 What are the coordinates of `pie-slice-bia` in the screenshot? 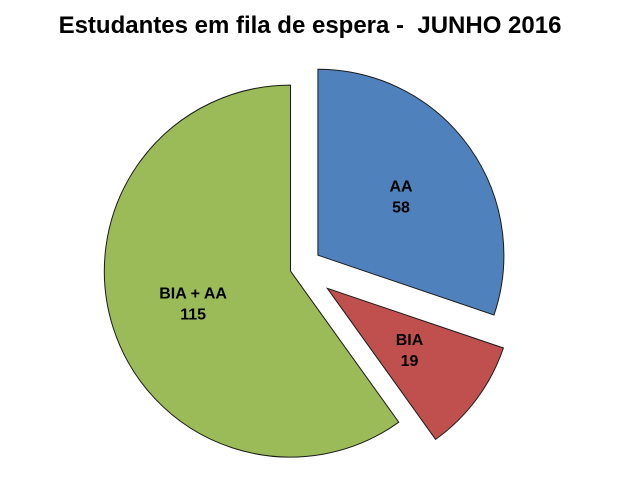 It's located at (415, 364).